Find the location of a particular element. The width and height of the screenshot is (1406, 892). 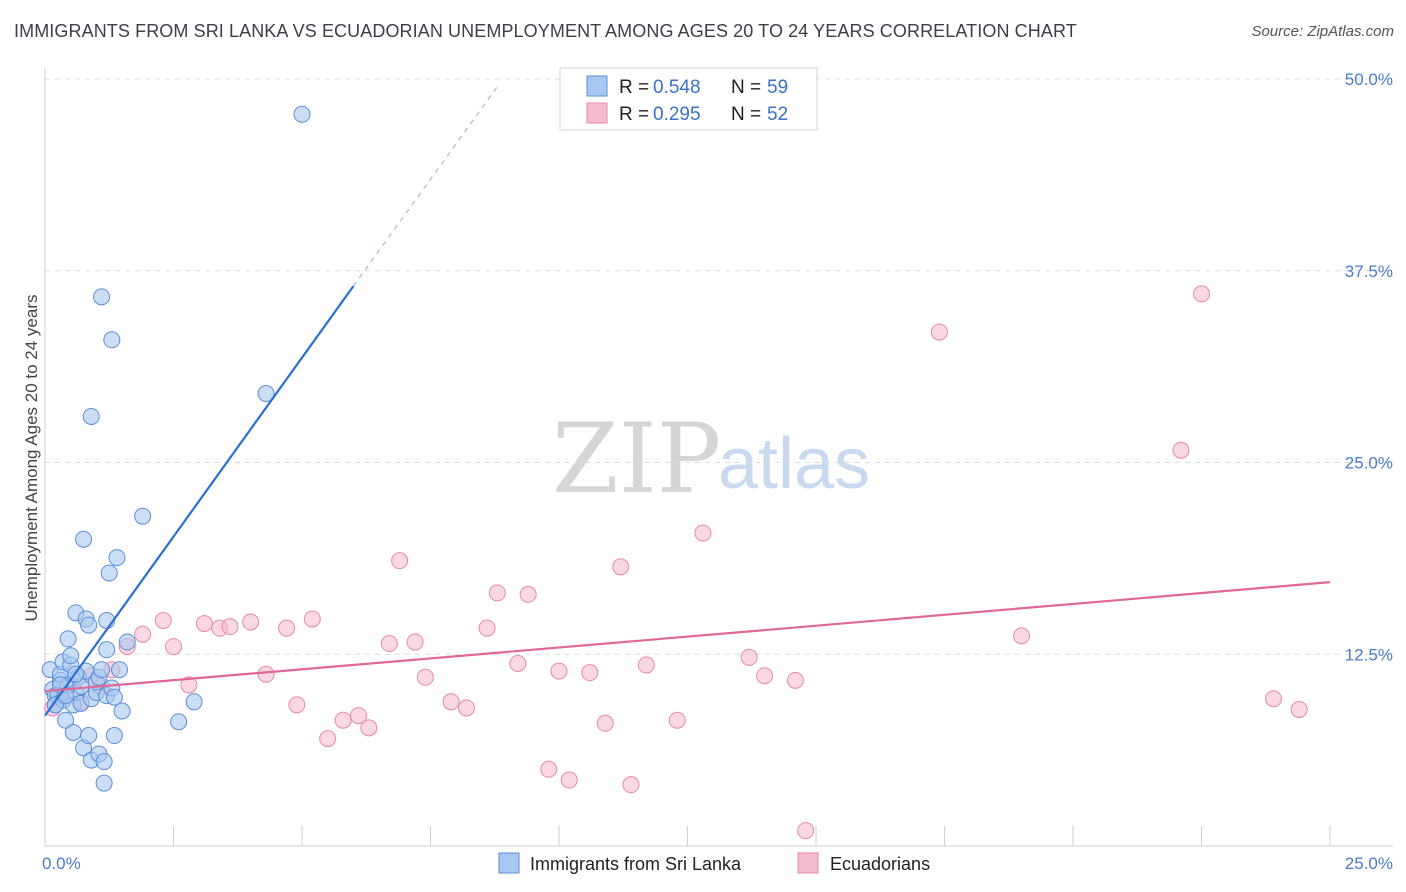

watermark-atlas: atlas is located at coordinates (794, 464).